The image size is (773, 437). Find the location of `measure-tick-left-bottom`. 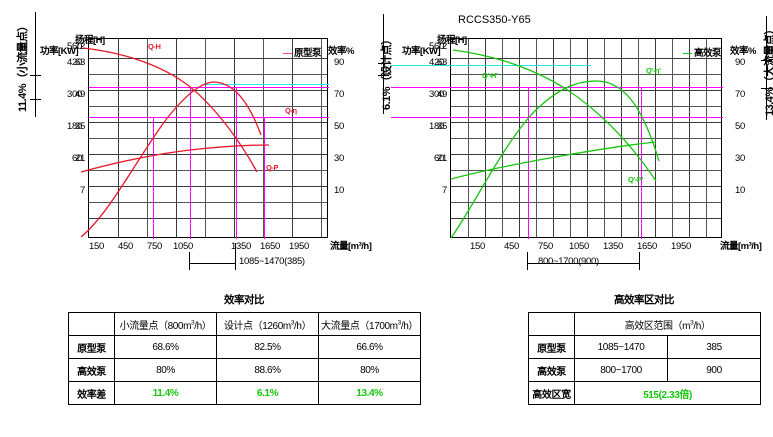

measure-tick-left-bottom is located at coordinates (35, 100).